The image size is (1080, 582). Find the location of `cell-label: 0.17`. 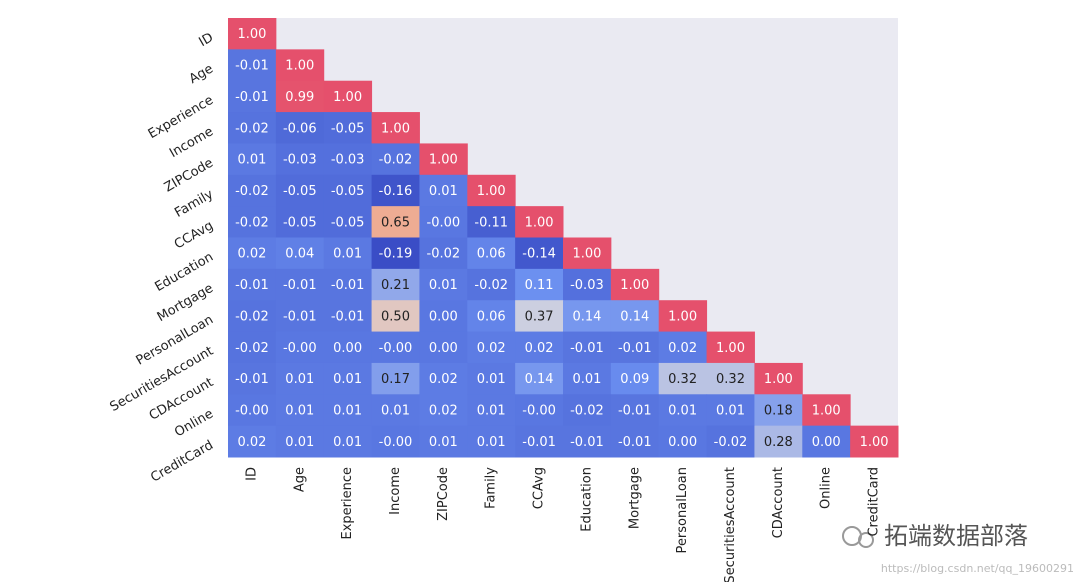

cell-label: 0.17 is located at coordinates (395, 379).